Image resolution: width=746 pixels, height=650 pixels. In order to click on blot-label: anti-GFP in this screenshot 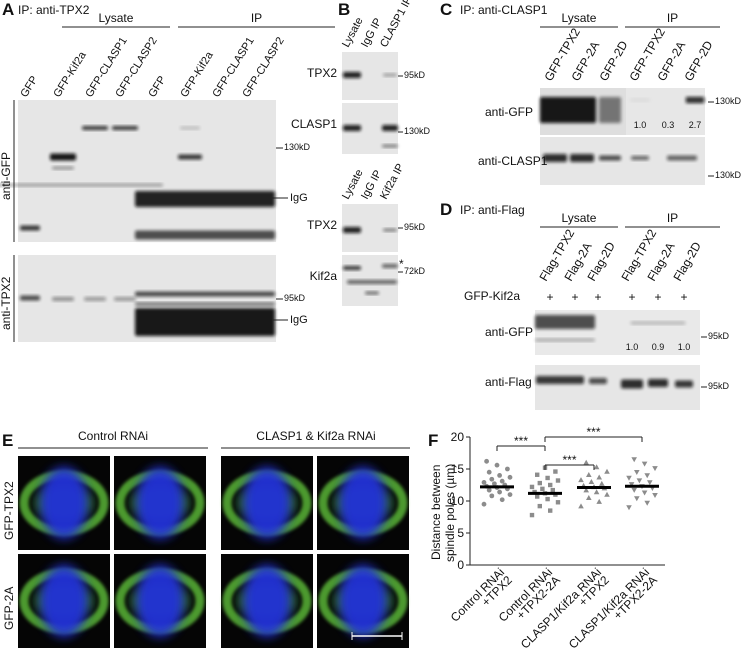, I will do `click(509, 112)`.